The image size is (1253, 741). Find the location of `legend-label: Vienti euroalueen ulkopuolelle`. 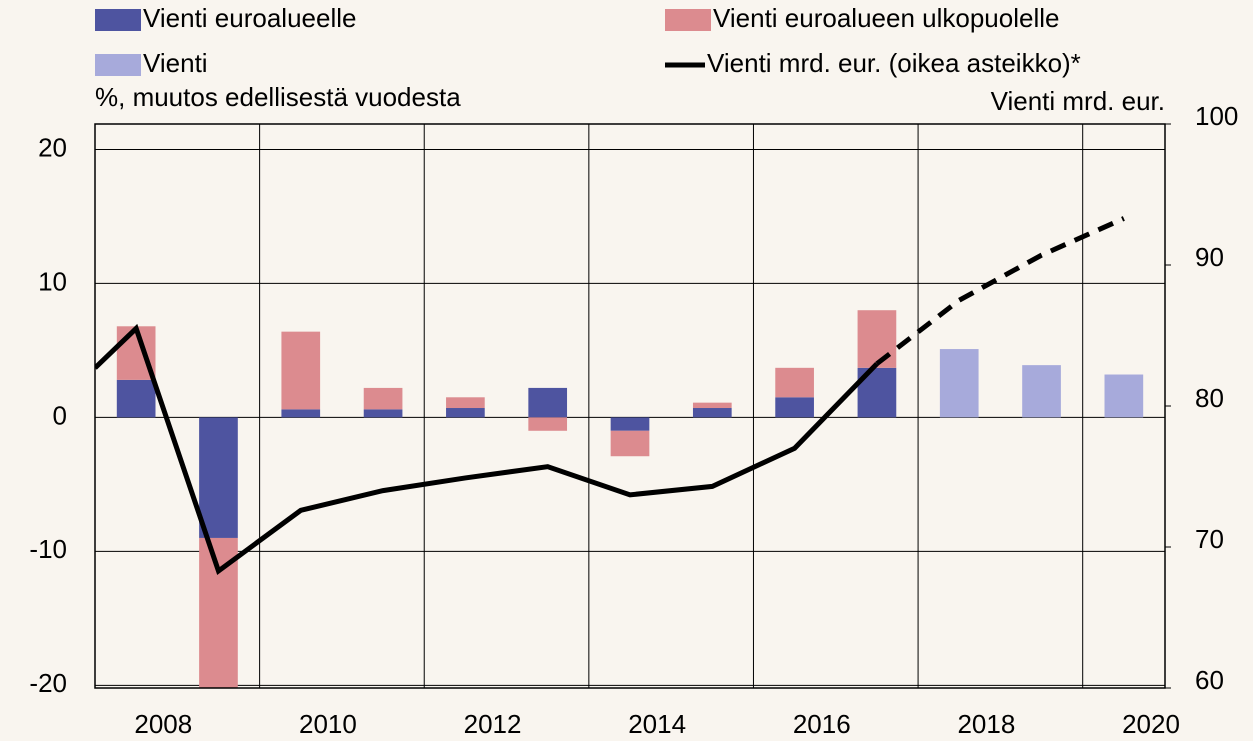

legend-label: Vienti euroalueen ulkopuolelle is located at coordinates (886, 18).